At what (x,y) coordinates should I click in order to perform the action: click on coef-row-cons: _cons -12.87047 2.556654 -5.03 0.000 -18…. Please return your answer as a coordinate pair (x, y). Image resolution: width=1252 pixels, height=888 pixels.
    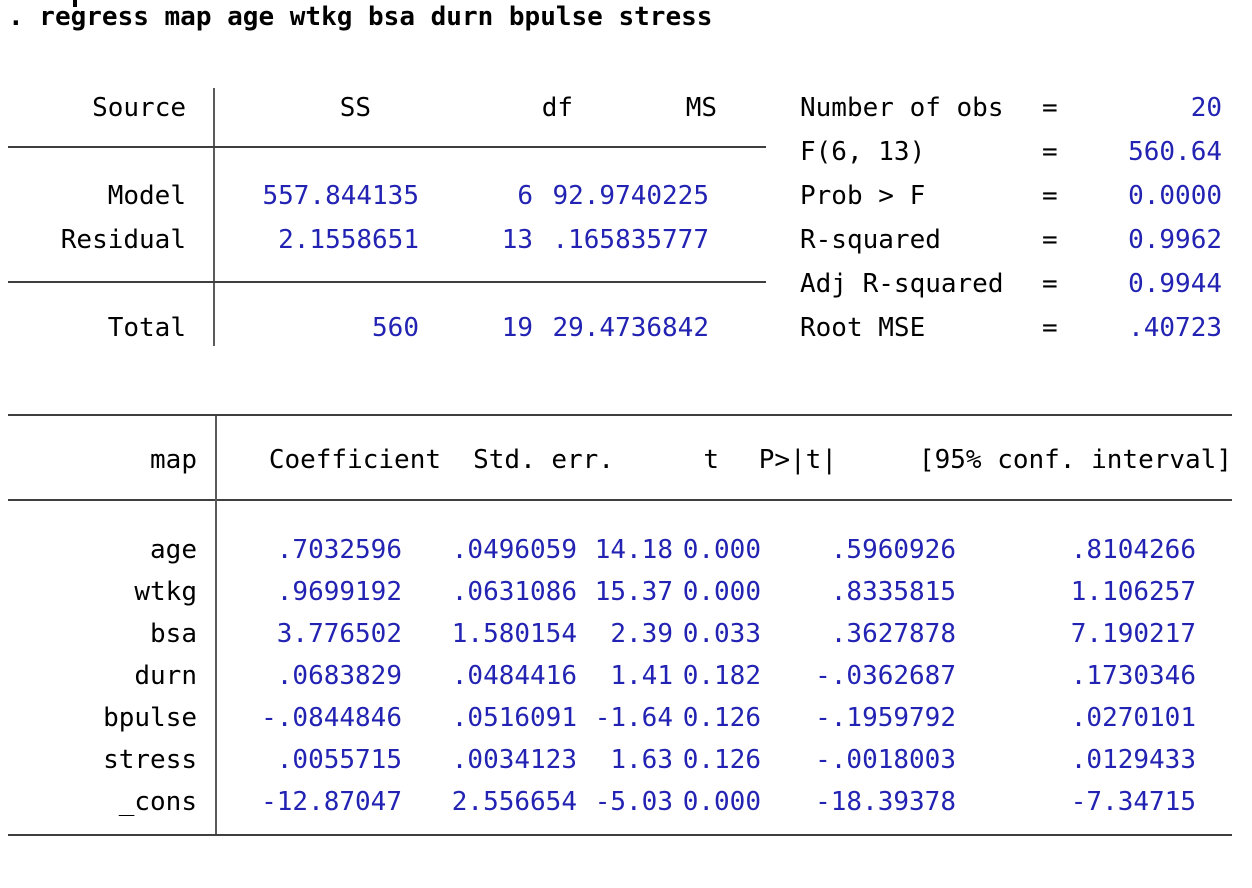
    Looking at the image, I should click on (626, 802).